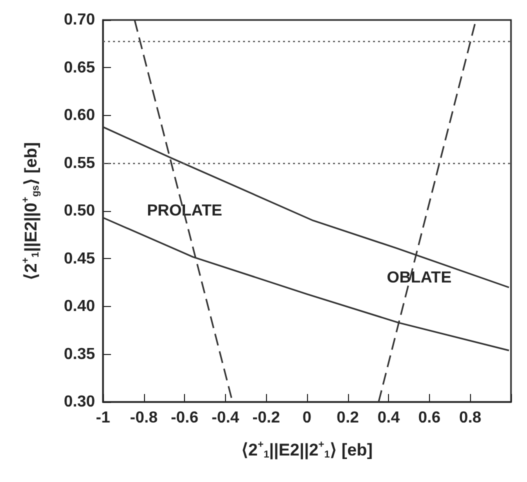  Describe the element at coordinates (31, 211) in the screenshot. I see `y-axis-title: ⟨2+1||E2||0+gs⟩ [eb]` at that location.